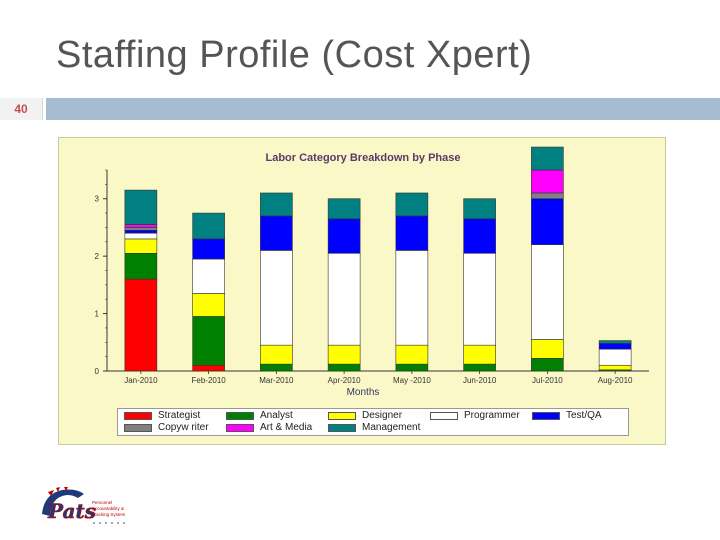 Image resolution: width=720 pixels, height=540 pixels. What do you see at coordinates (383, 109) in the screenshot?
I see `title-underline-bar` at bounding box center [383, 109].